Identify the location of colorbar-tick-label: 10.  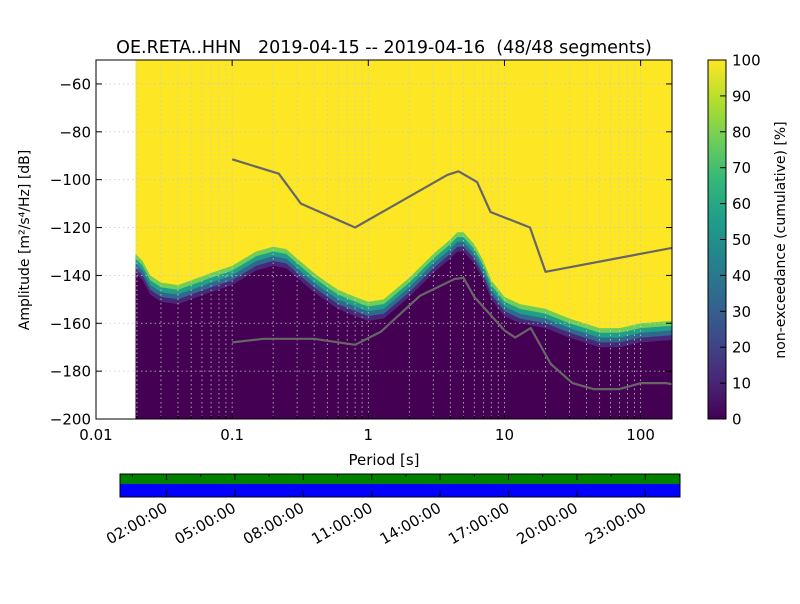
(741, 384).